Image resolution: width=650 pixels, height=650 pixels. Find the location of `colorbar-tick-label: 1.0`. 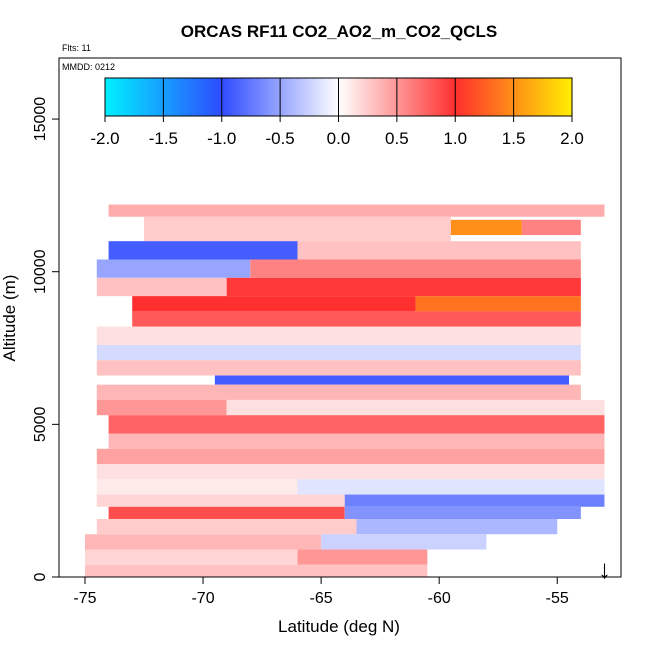

colorbar-tick-label: 1.0 is located at coordinates (455, 138).